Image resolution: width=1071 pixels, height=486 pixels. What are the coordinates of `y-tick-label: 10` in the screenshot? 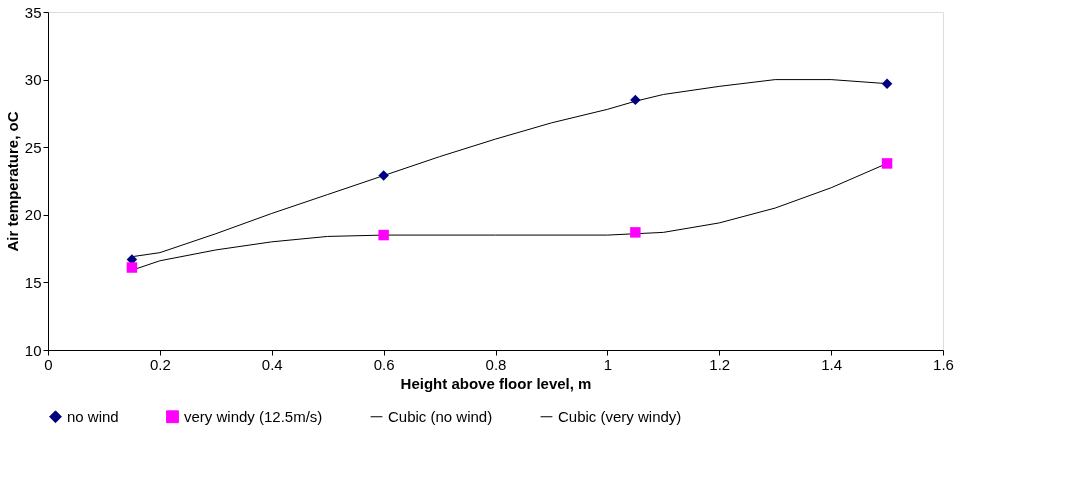 It's located at (33, 350).